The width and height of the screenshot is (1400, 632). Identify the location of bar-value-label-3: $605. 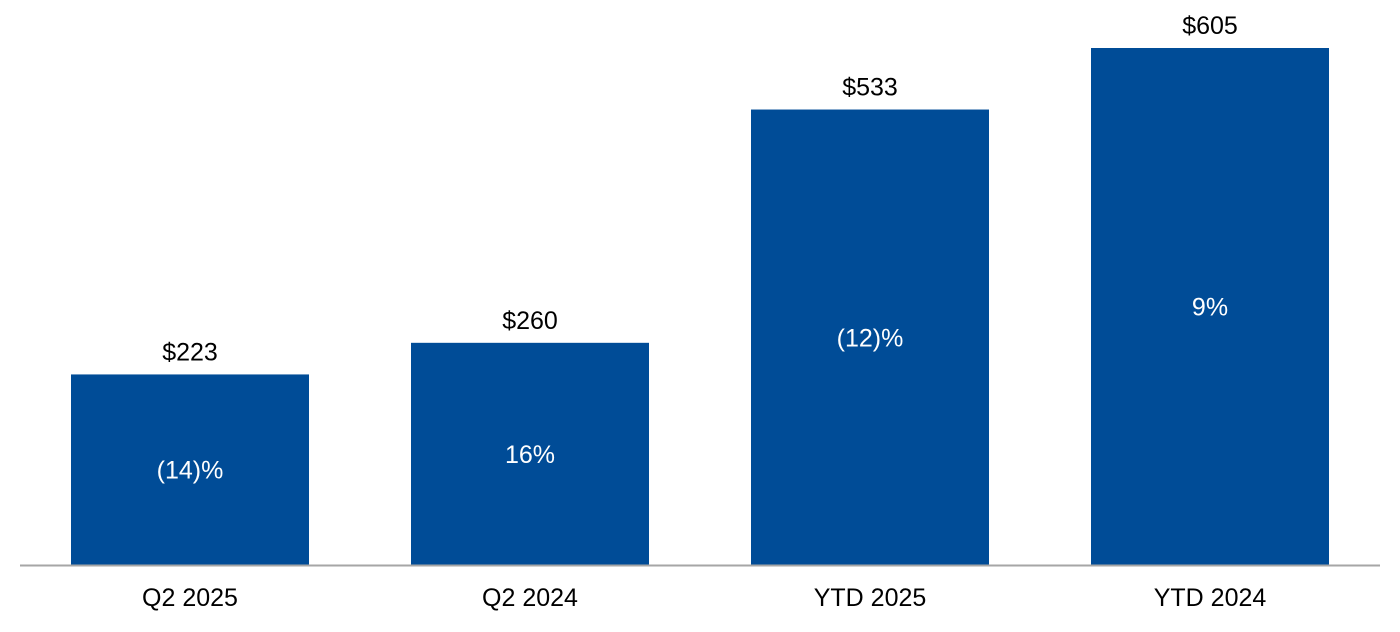
(1210, 26).